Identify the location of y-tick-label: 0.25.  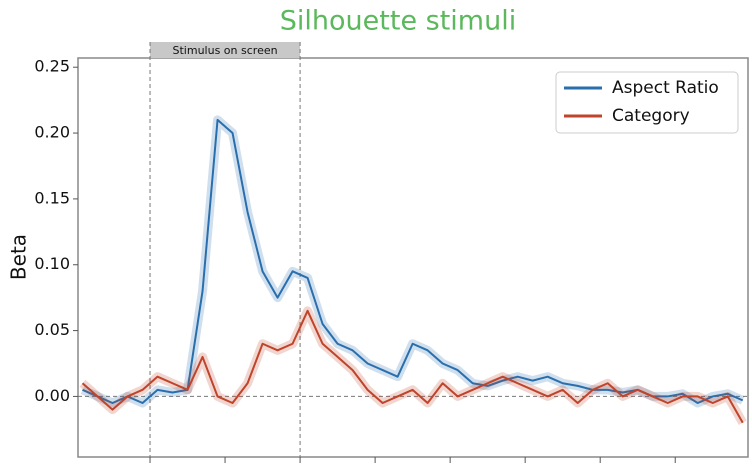
(52, 66).